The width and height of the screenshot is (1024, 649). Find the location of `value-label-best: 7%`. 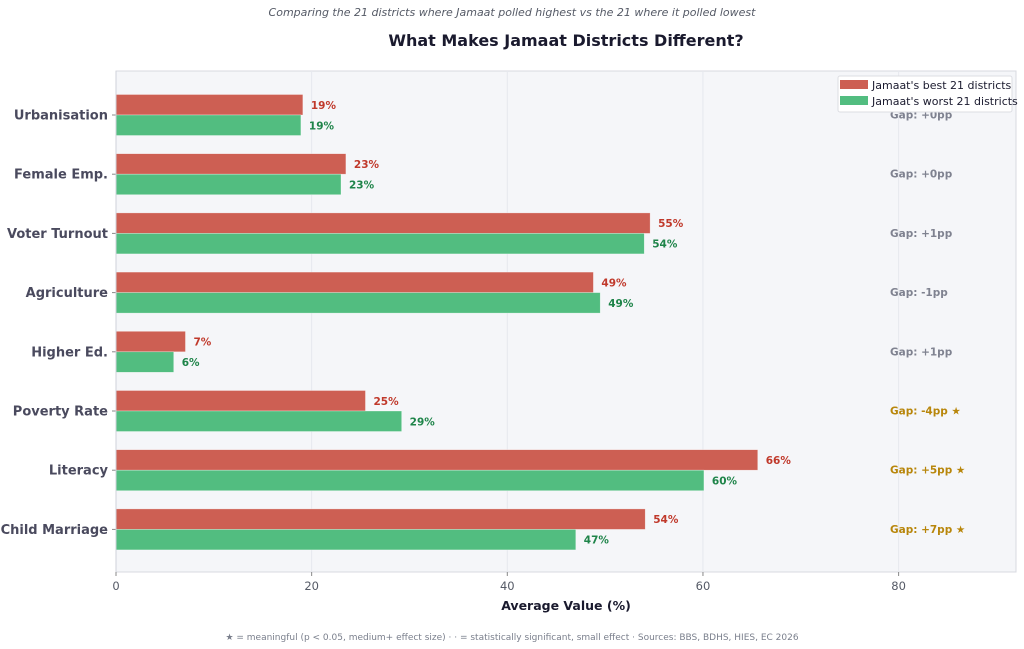

value-label-best: 7% is located at coordinates (202, 343).